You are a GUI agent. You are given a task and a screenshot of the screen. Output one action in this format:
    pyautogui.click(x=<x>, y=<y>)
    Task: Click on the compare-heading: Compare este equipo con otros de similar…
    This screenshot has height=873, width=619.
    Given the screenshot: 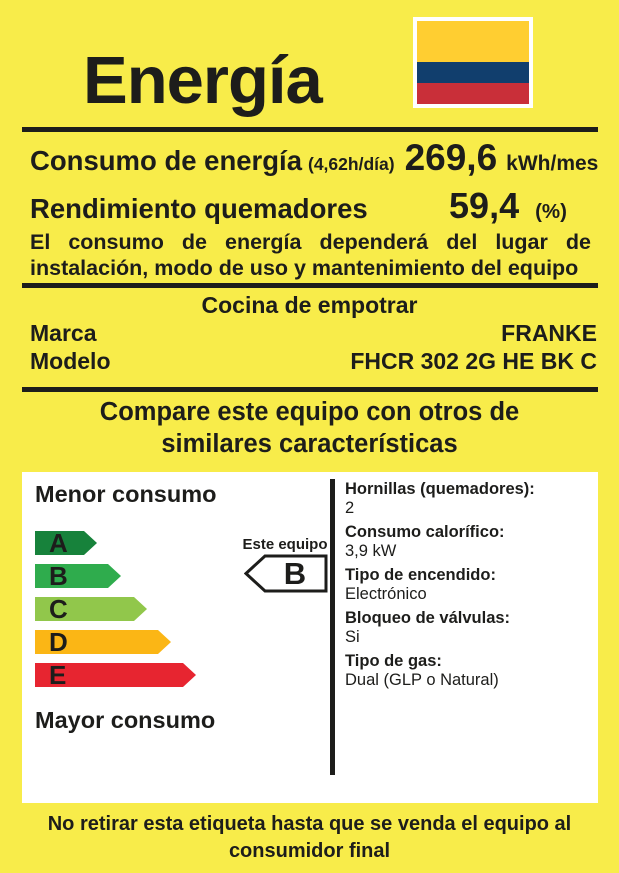 What is the action you would take?
    pyautogui.click(x=309, y=428)
    